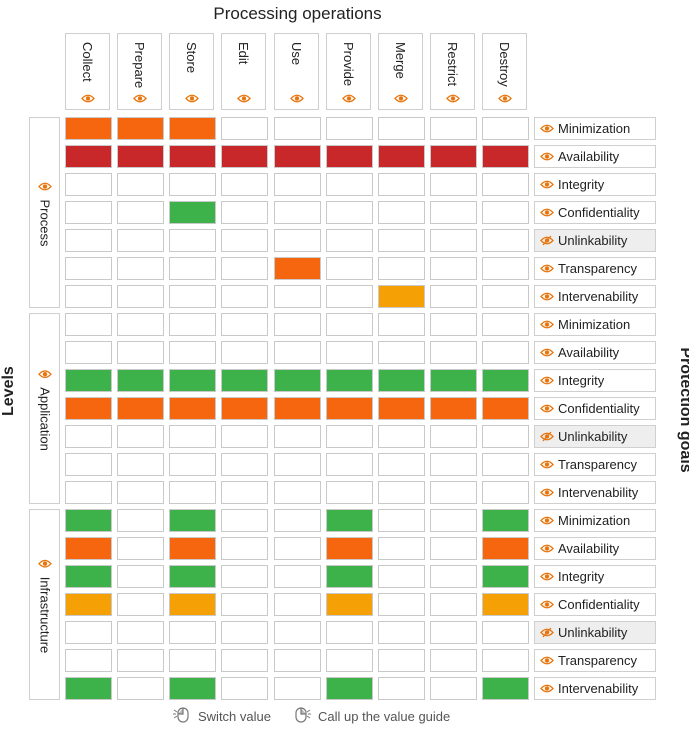 Image resolution: width=689 pixels, height=729 pixels. What do you see at coordinates (595, 156) in the screenshot?
I see `goal-availability-process: Availability` at bounding box center [595, 156].